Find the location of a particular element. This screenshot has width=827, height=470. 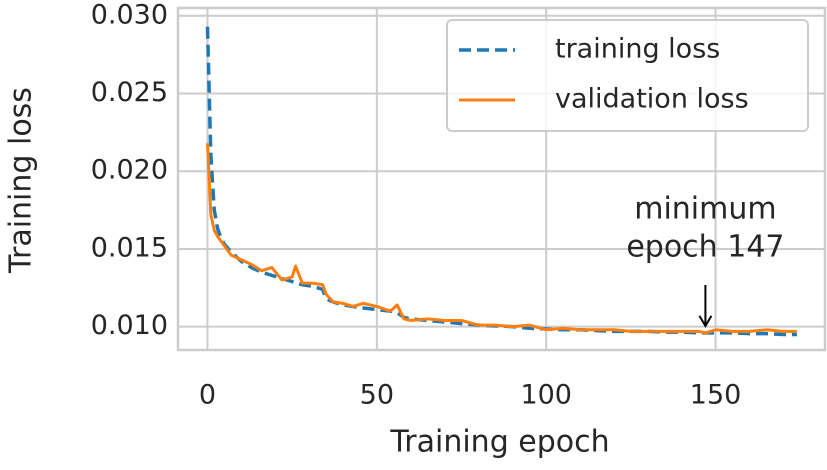

annotation-arrowhead is located at coordinates (705, 321).